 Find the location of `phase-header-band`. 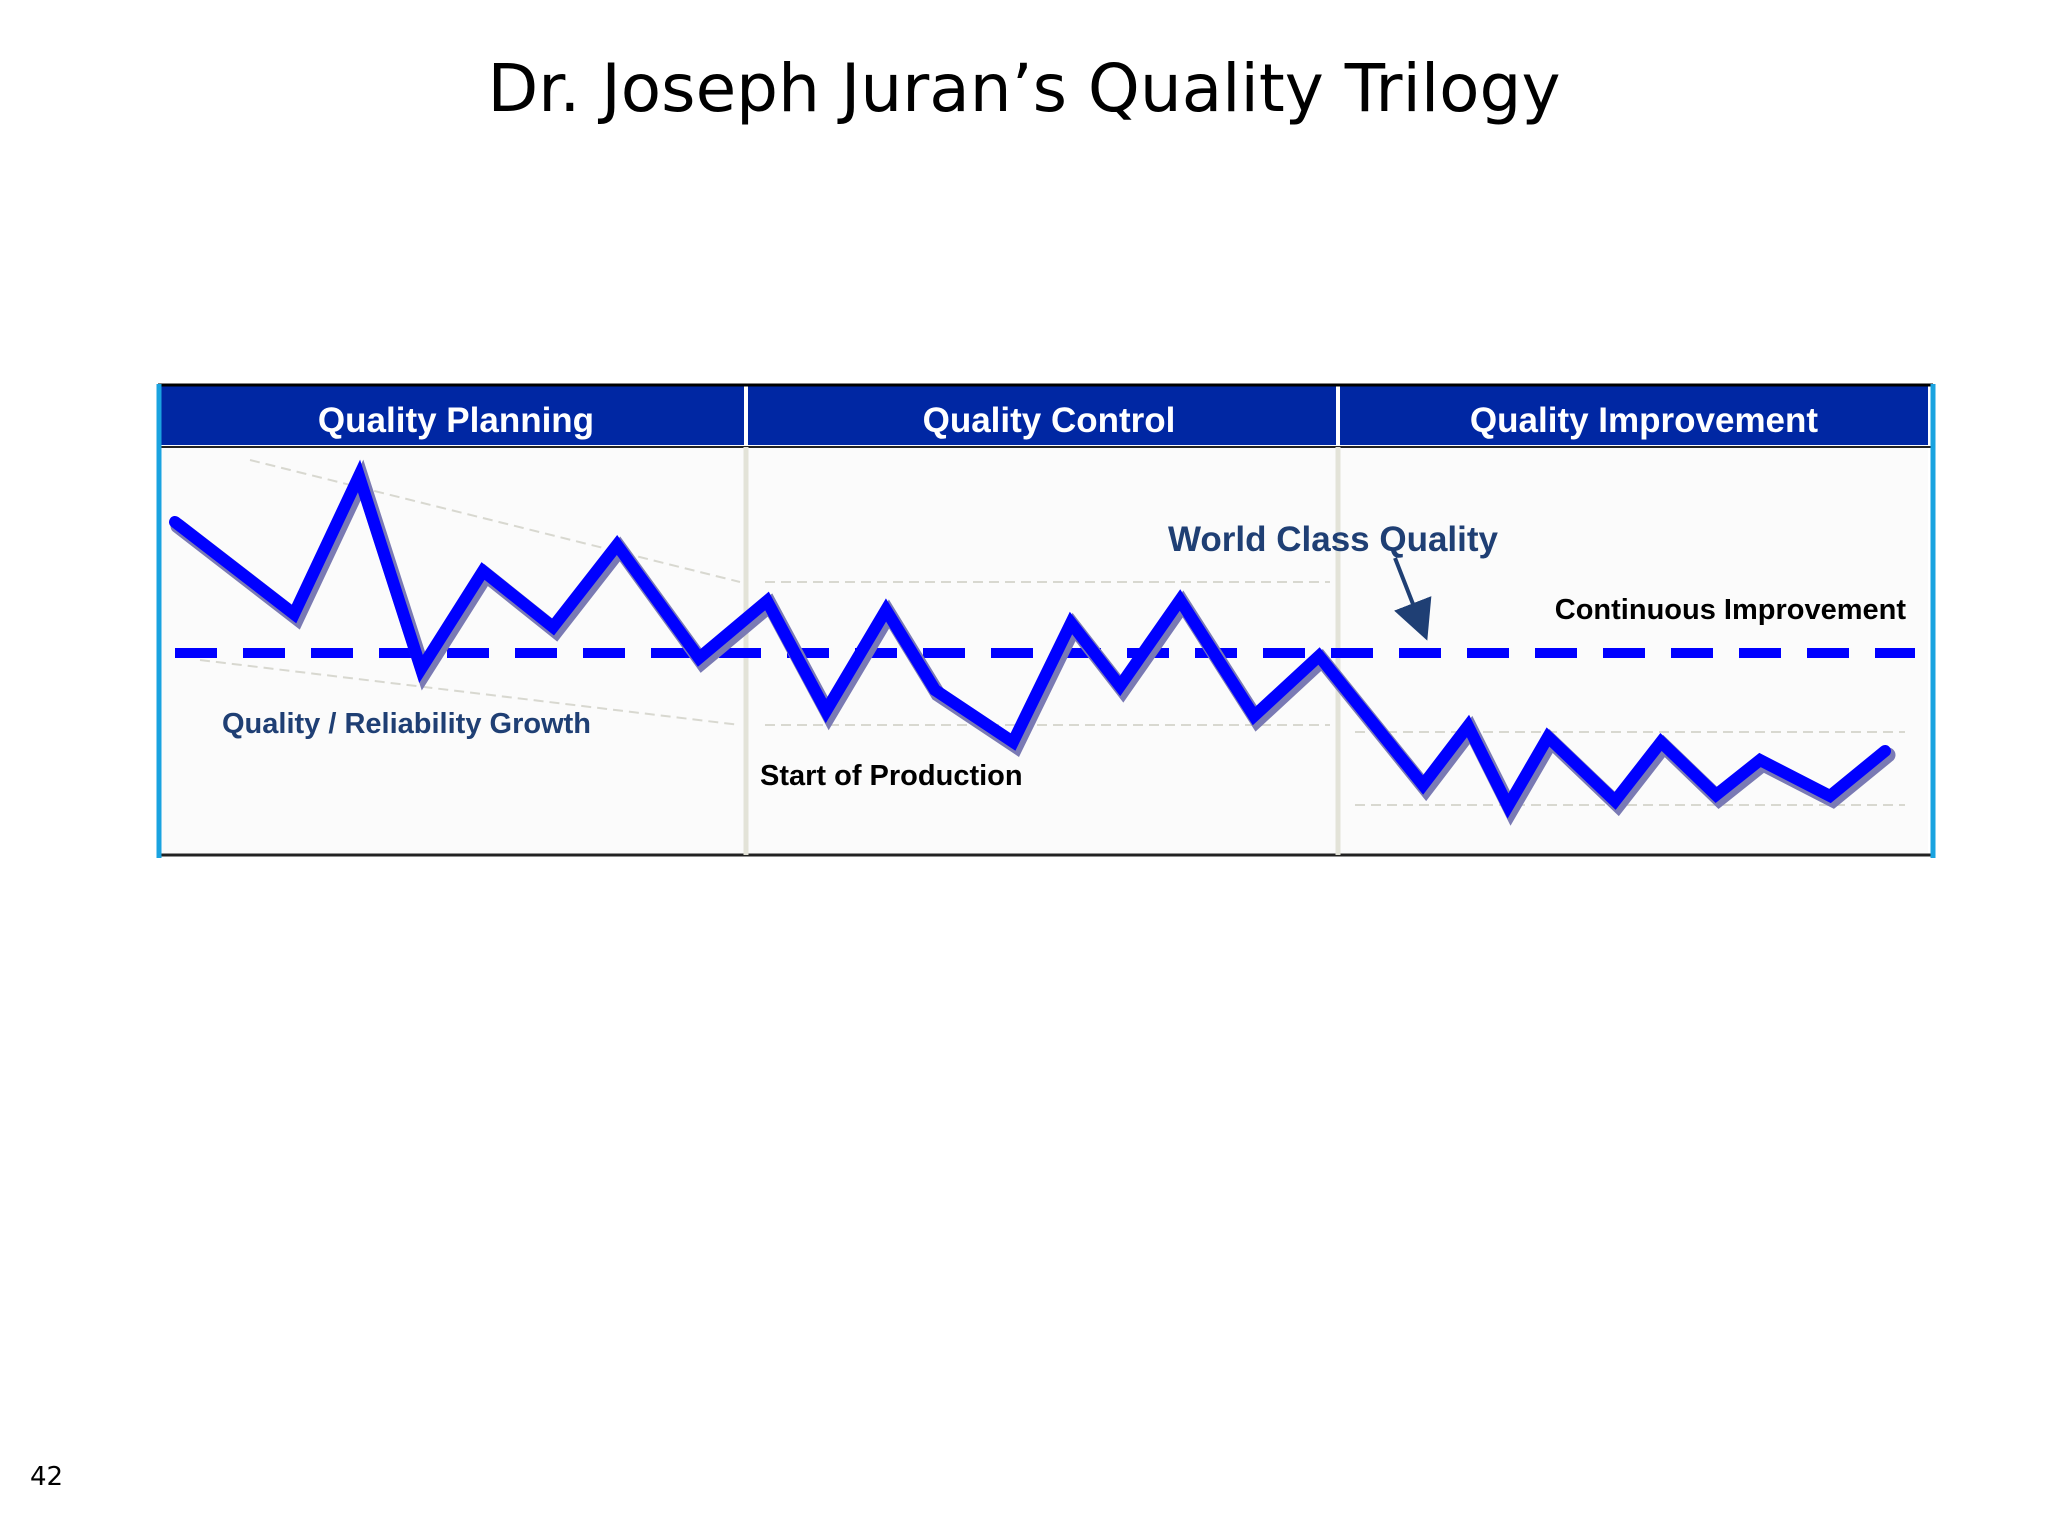

phase-header-band is located at coordinates (1043, 415).